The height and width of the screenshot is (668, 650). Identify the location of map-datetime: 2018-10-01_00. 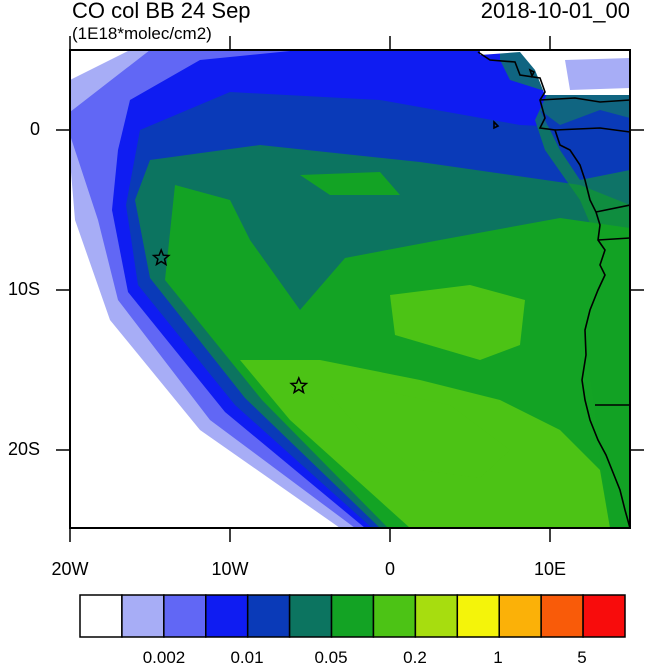
(555, 11).